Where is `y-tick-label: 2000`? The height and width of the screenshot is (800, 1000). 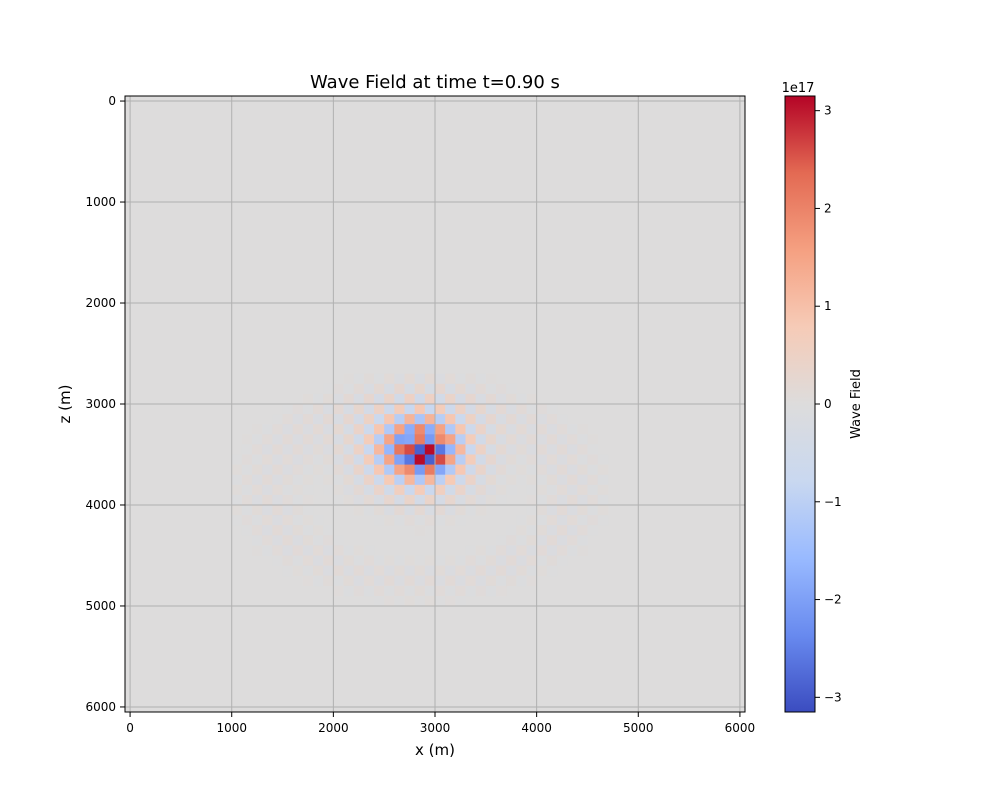 y-tick-label: 2000 is located at coordinates (100, 303).